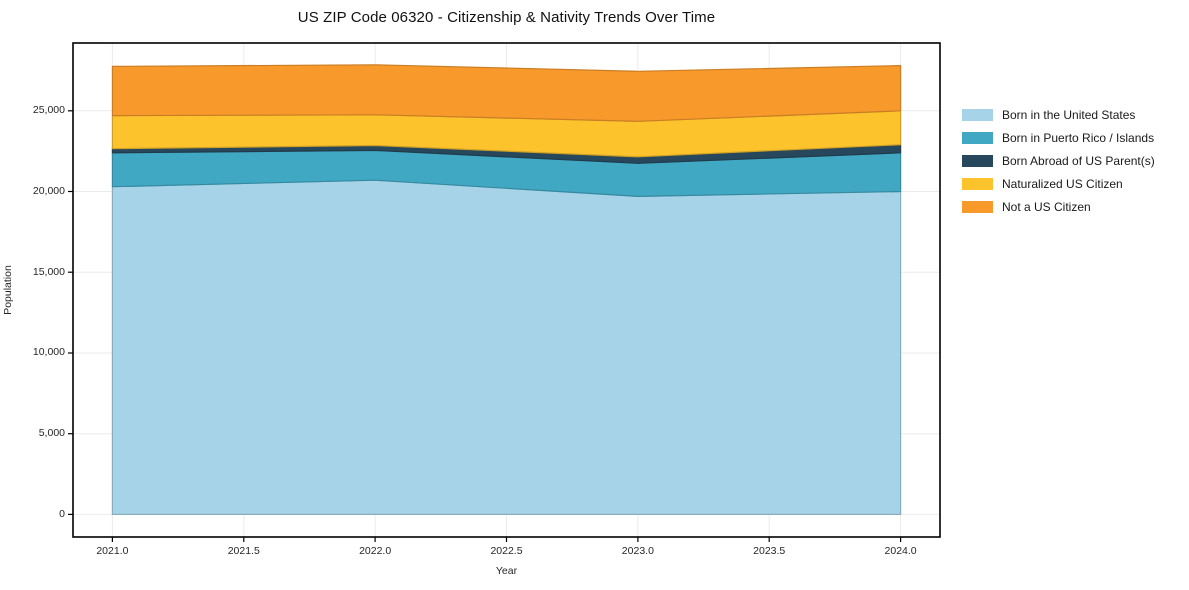 Image resolution: width=1189 pixels, height=590 pixels. What do you see at coordinates (506, 571) in the screenshot?
I see `x-axis-label: Year` at bounding box center [506, 571].